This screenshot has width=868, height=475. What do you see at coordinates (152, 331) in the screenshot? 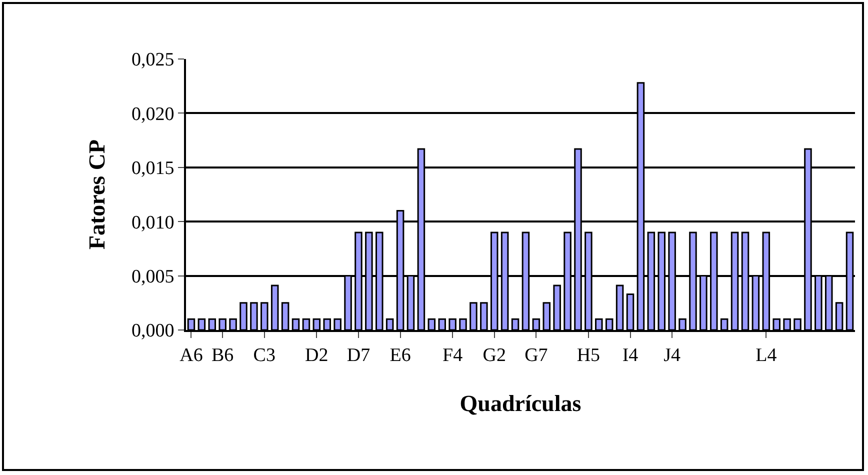
I see `y-tick-label: 0,000` at bounding box center [152, 331].